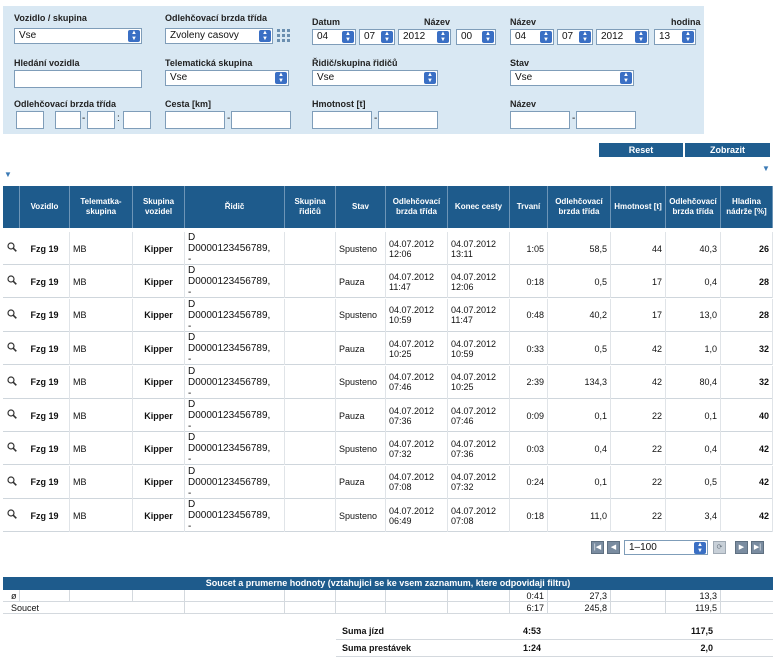 This screenshot has height=665, width=774. What do you see at coordinates (361, 207) in the screenshot?
I see `header-stav: Stav` at bounding box center [361, 207].